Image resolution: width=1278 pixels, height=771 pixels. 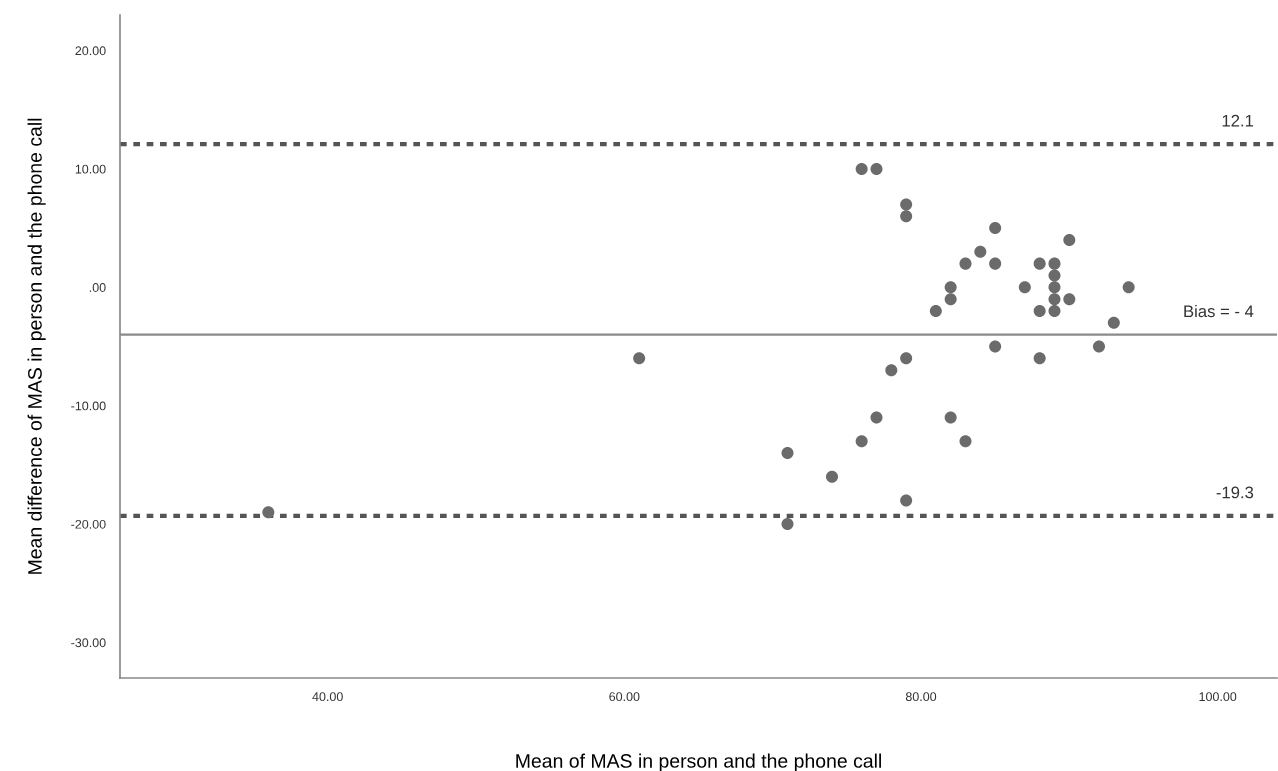 I want to click on x-tick-label: 80.00, so click(x=921, y=697).